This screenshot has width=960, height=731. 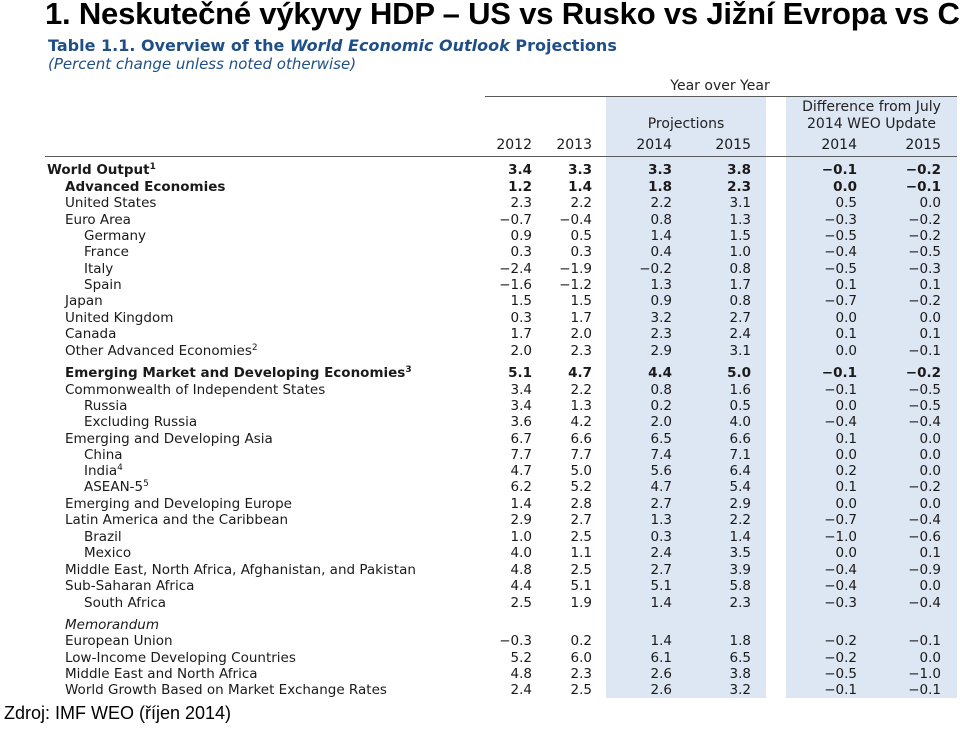 I want to click on table-subtitle: (Percent change unless noted otherwise), so click(x=202, y=64).